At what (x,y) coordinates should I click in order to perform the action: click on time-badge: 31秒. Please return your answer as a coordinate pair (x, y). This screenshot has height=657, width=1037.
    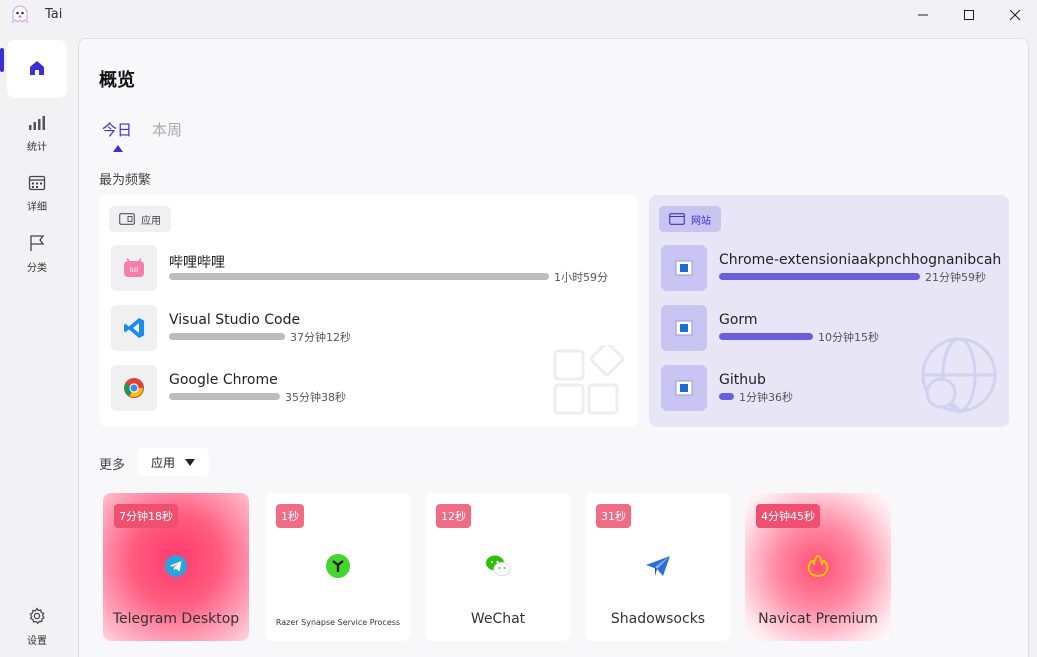
    Looking at the image, I should click on (613, 516).